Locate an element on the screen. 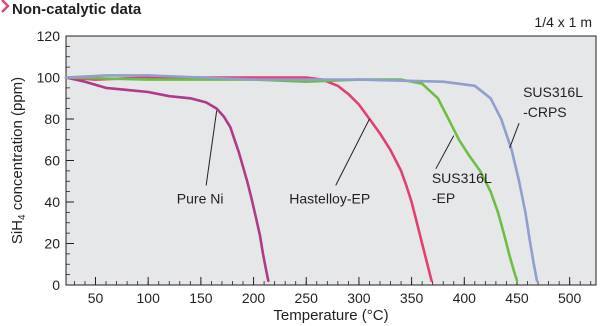  x-tick-label: 400 is located at coordinates (465, 298).